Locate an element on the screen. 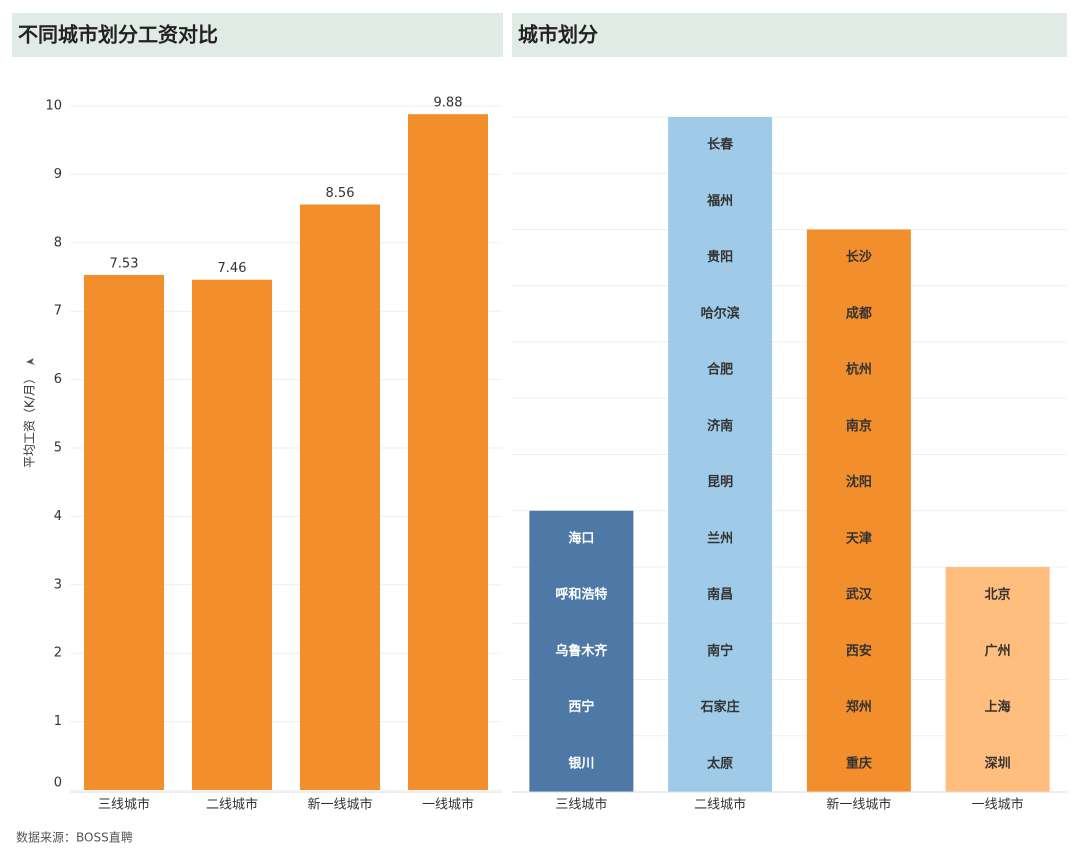 The width and height of the screenshot is (1080, 864). city-label: 武汉 is located at coordinates (859, 595).